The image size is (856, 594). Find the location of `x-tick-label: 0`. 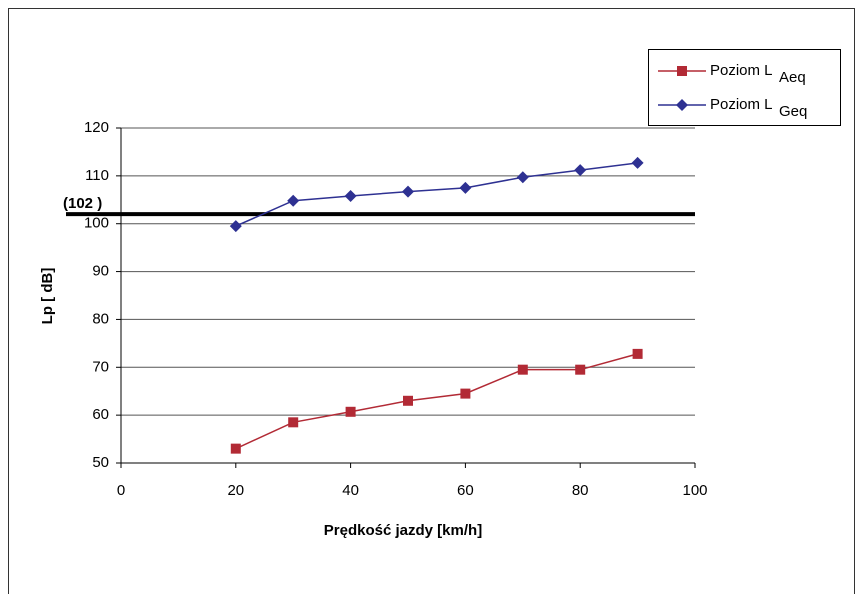

x-tick-label: 0 is located at coordinates (121, 490).